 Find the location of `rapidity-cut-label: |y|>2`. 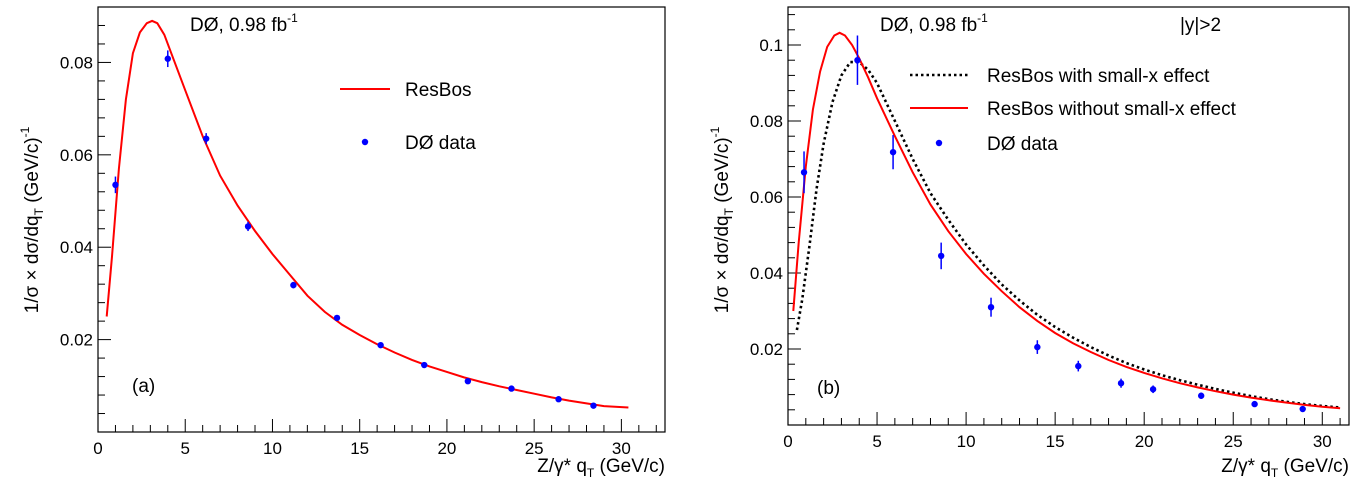

rapidity-cut-label: |y|>2 is located at coordinates (1200, 25).